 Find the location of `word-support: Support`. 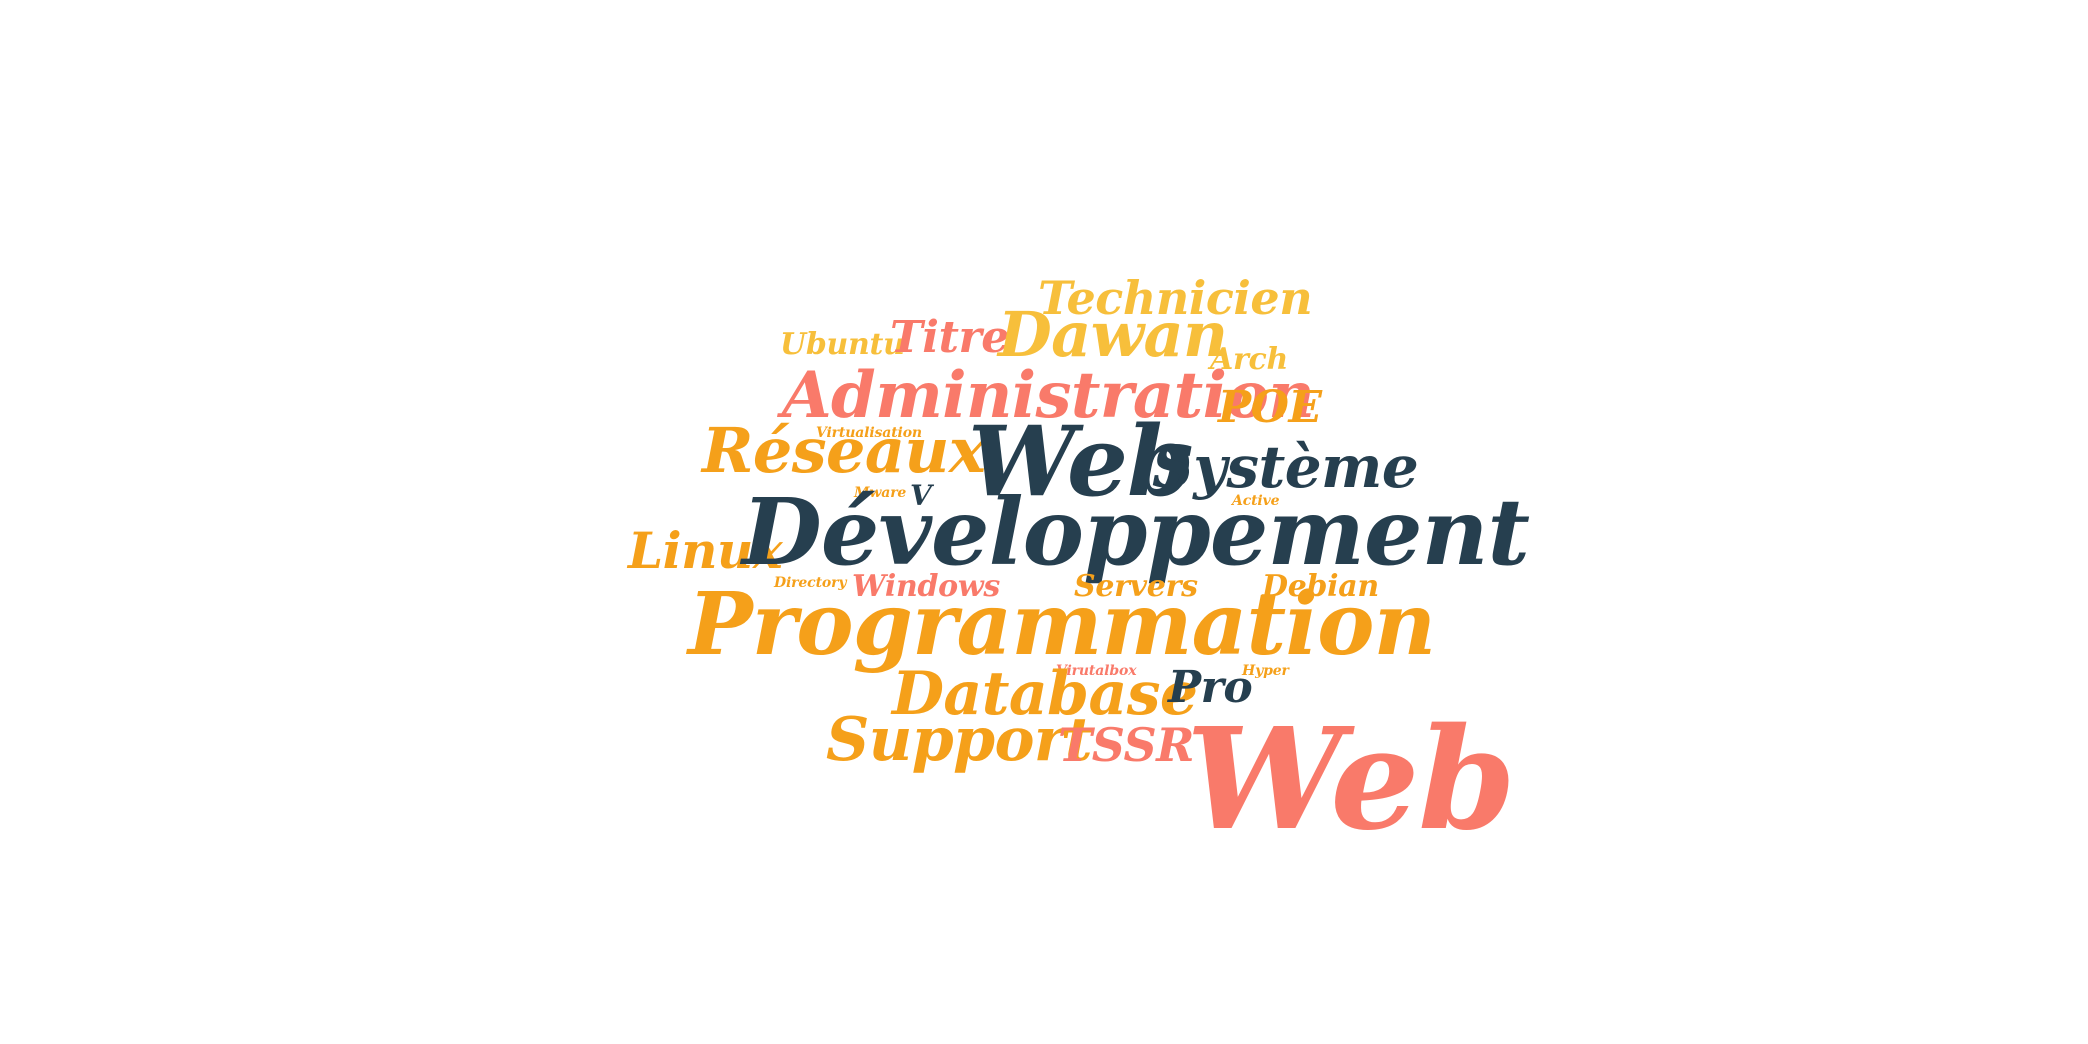

word-support: Support is located at coordinates (959, 740).